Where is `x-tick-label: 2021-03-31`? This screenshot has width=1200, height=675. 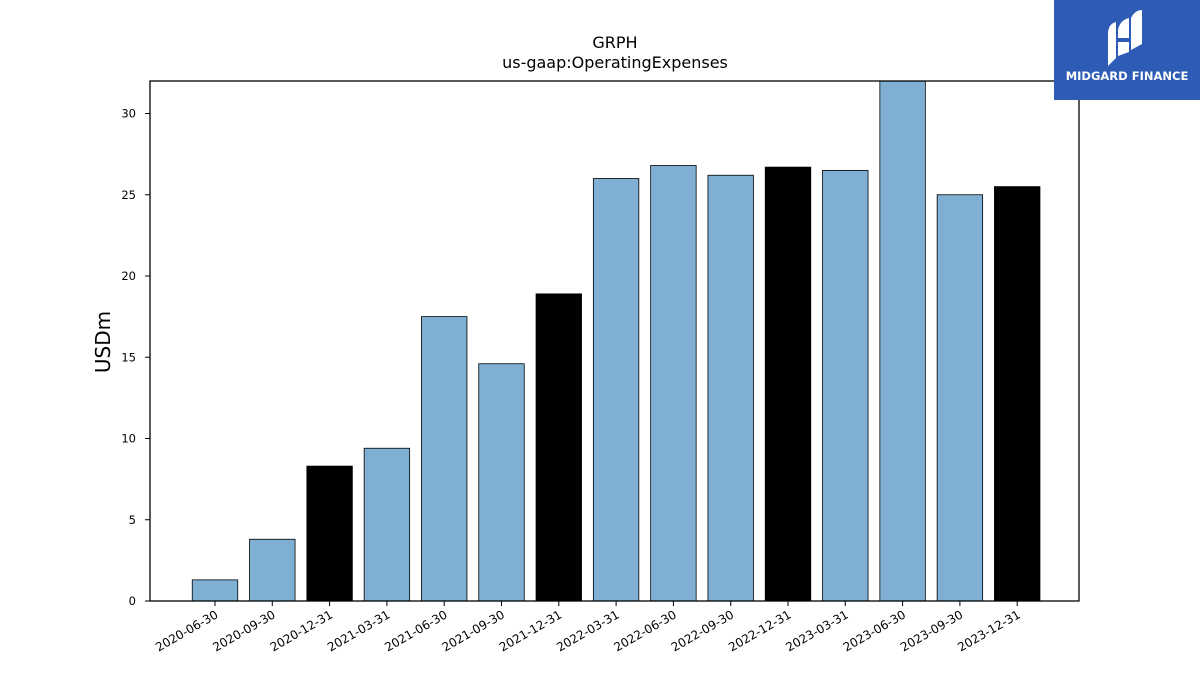
x-tick-label: 2021-03-31 is located at coordinates (358, 630).